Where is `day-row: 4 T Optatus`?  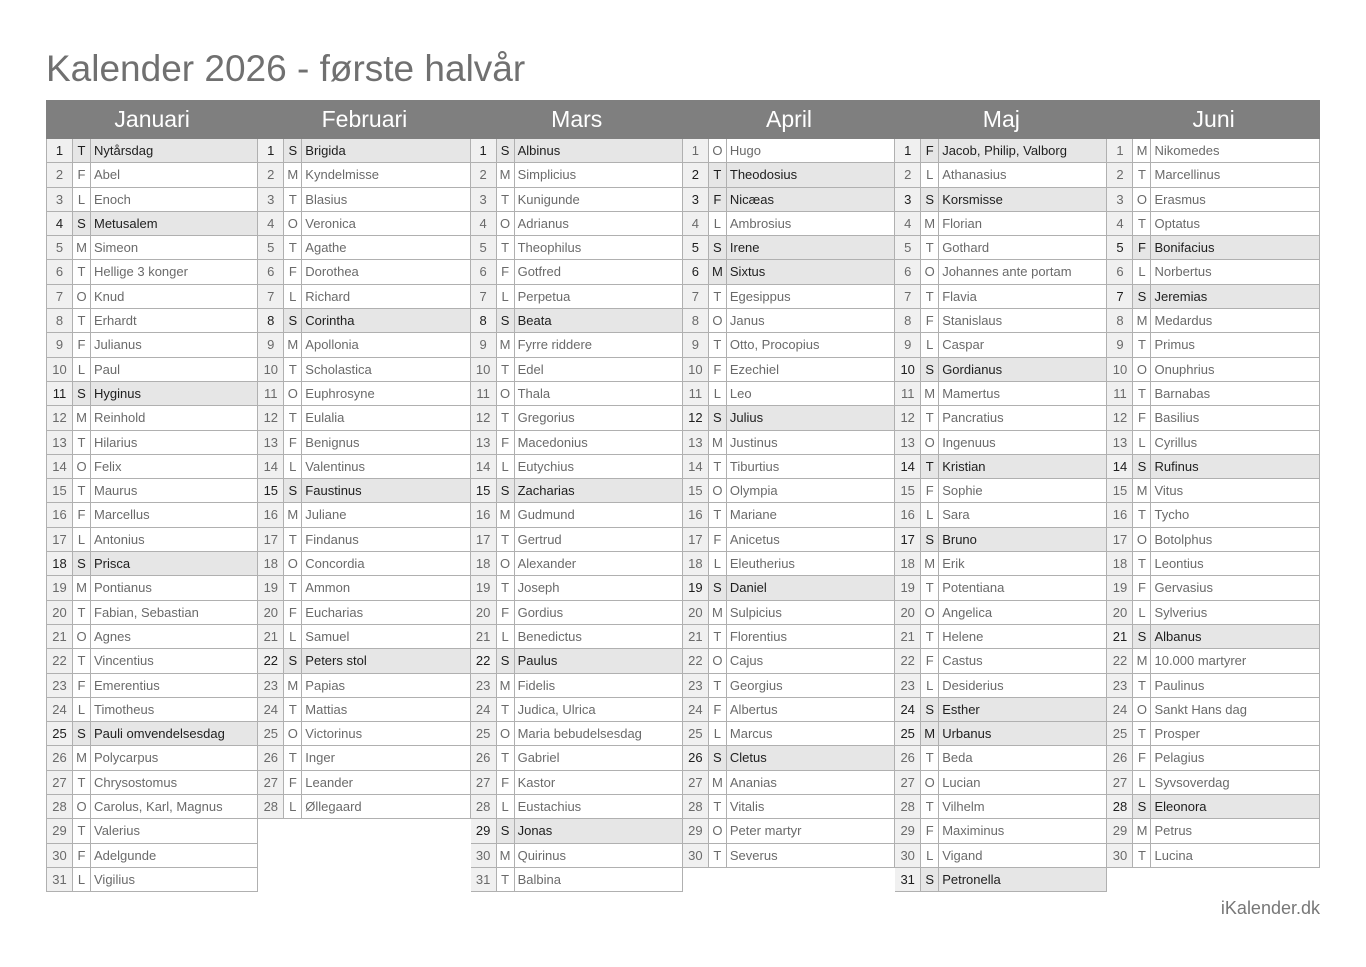
day-row: 4 T Optatus is located at coordinates (1213, 224).